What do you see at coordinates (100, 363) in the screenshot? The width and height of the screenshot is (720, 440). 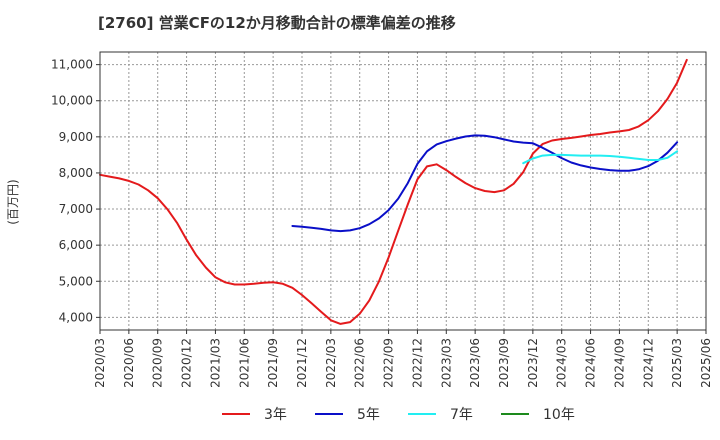 I see `x-tick-label: 2020/03` at bounding box center [100, 363].